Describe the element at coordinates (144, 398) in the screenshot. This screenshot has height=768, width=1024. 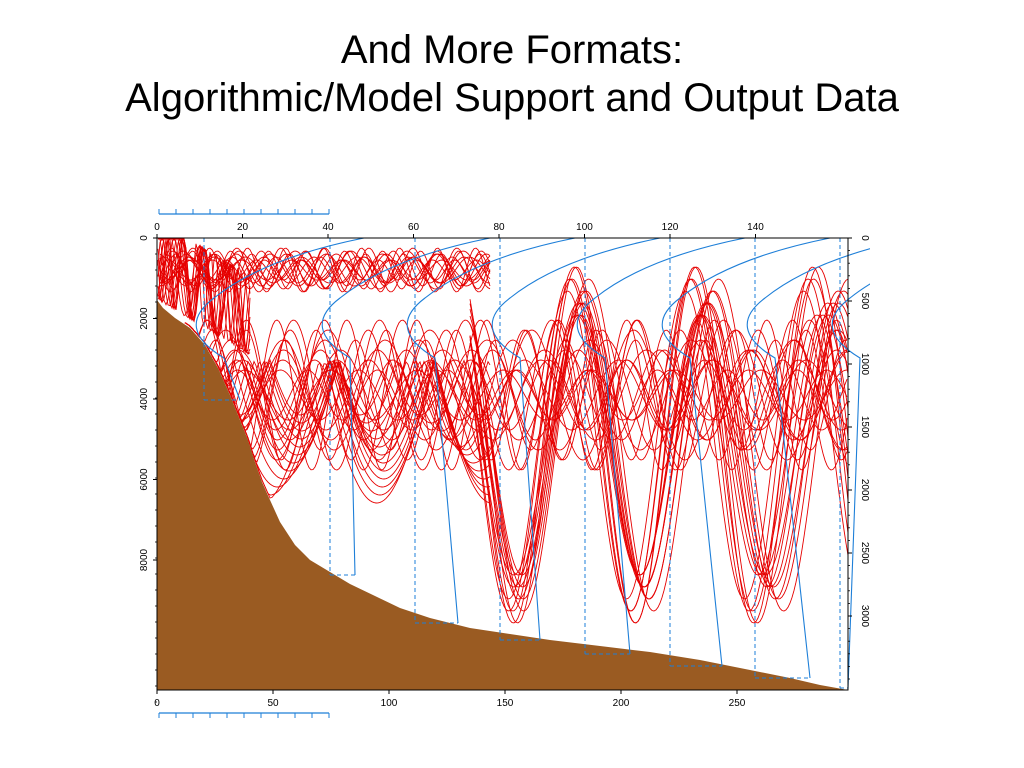
I see `left-axis-tick-label: 4000` at that location.